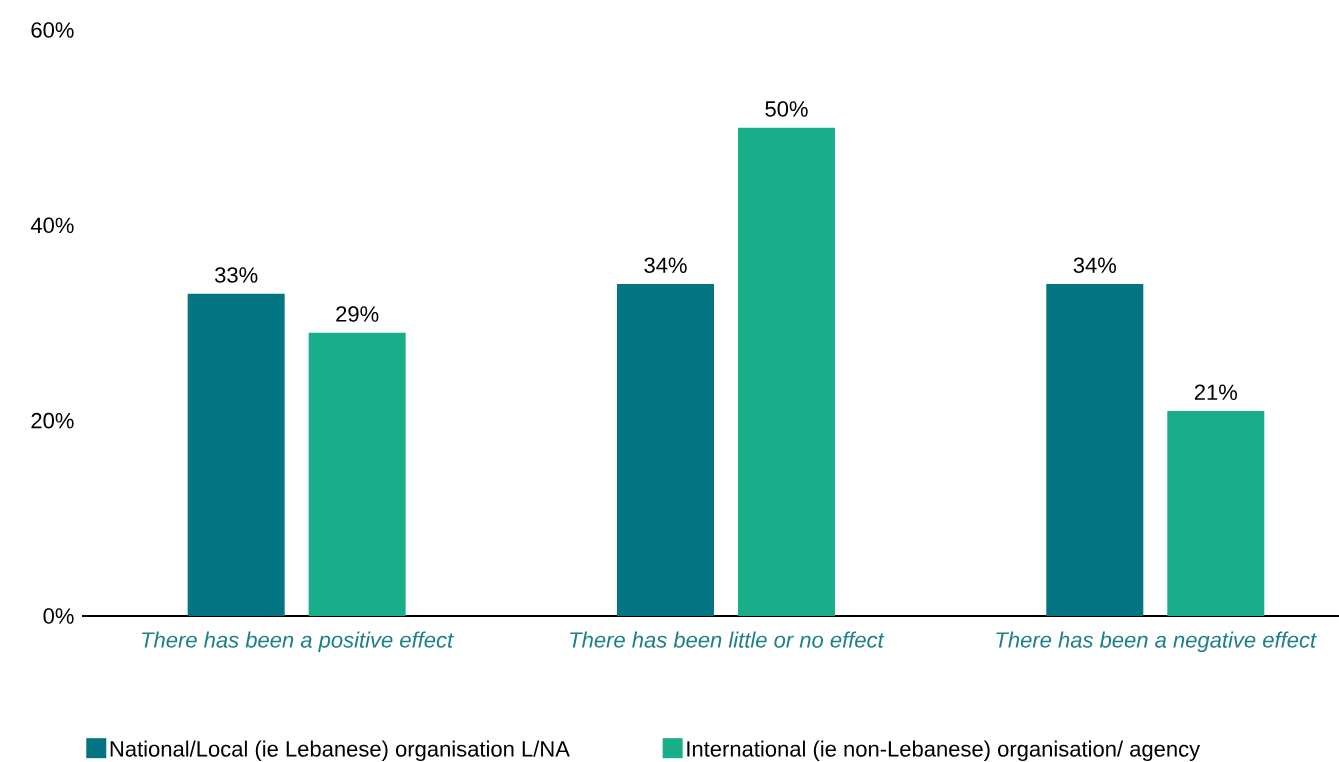 Image resolution: width=1339 pixels, height=762 pixels. What do you see at coordinates (357, 314) in the screenshot?
I see `data-label: 29%` at bounding box center [357, 314].